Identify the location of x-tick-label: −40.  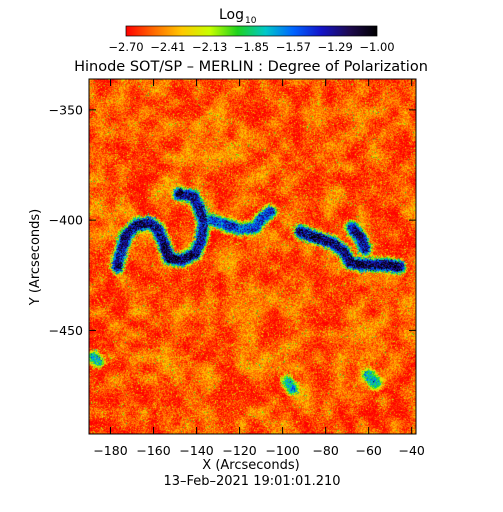
(412, 450).